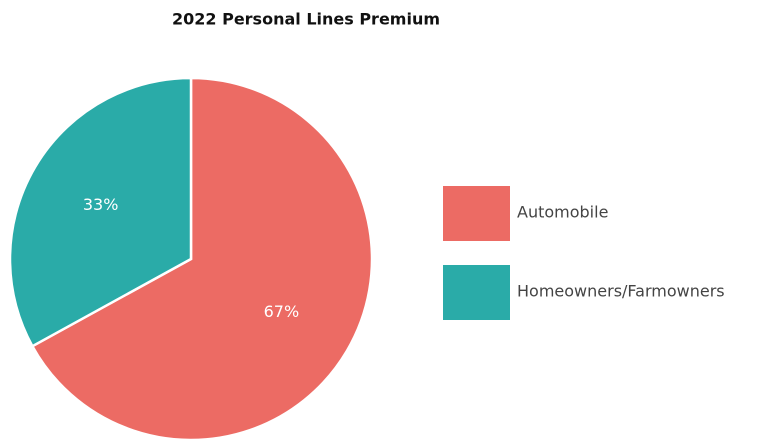 This screenshot has width=760, height=442. I want to click on pie-slice, so click(100, 212).